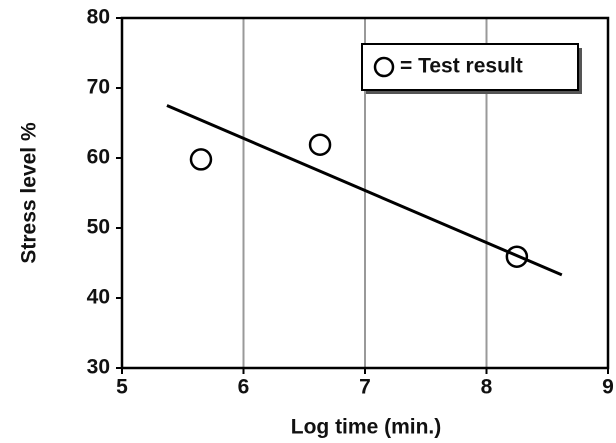 The height and width of the screenshot is (443, 616). Describe the element at coordinates (244, 387) in the screenshot. I see `x-tick-label: 6` at that location.